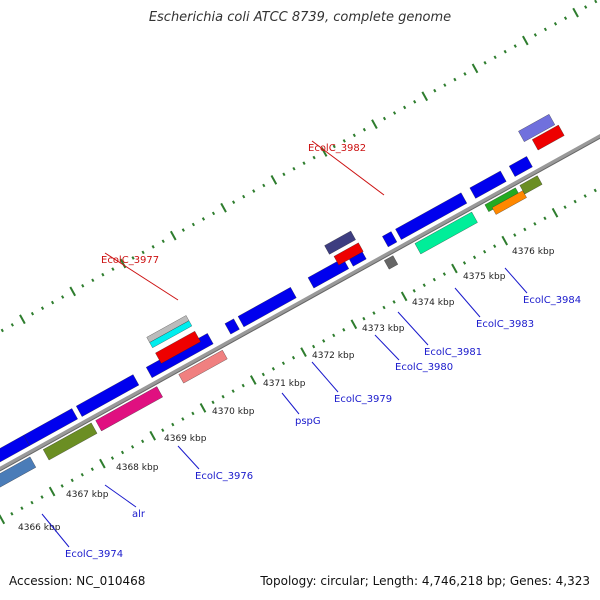  I want to click on kbp-label: 4368 kbp, so click(137, 468).